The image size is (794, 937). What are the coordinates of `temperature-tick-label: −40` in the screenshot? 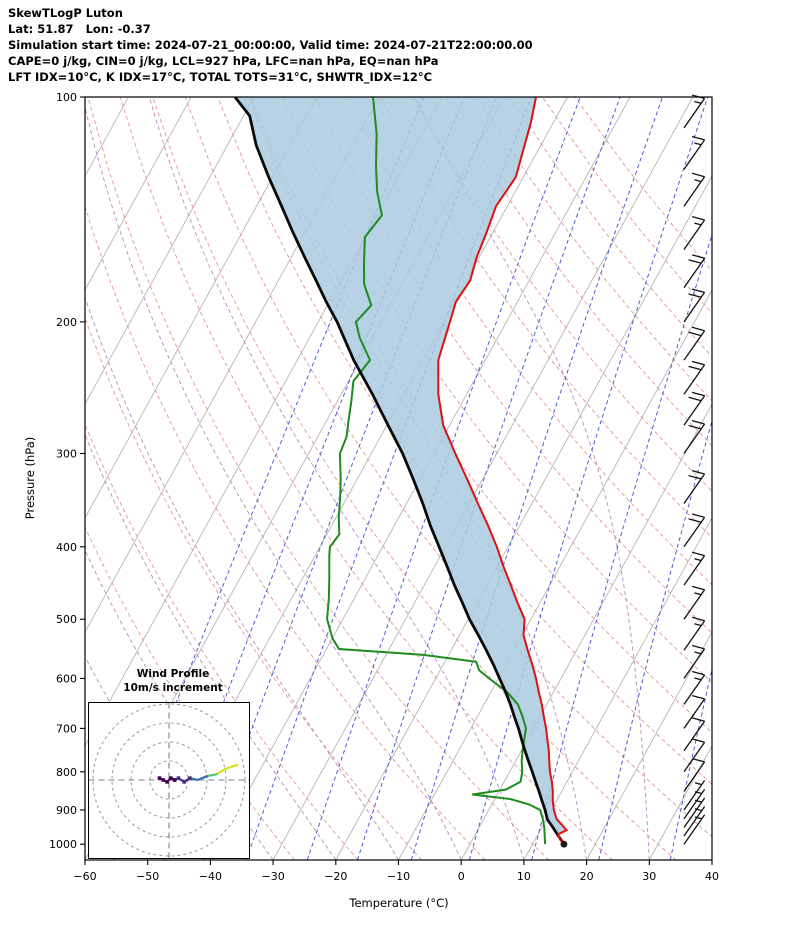 It's located at (210, 876).